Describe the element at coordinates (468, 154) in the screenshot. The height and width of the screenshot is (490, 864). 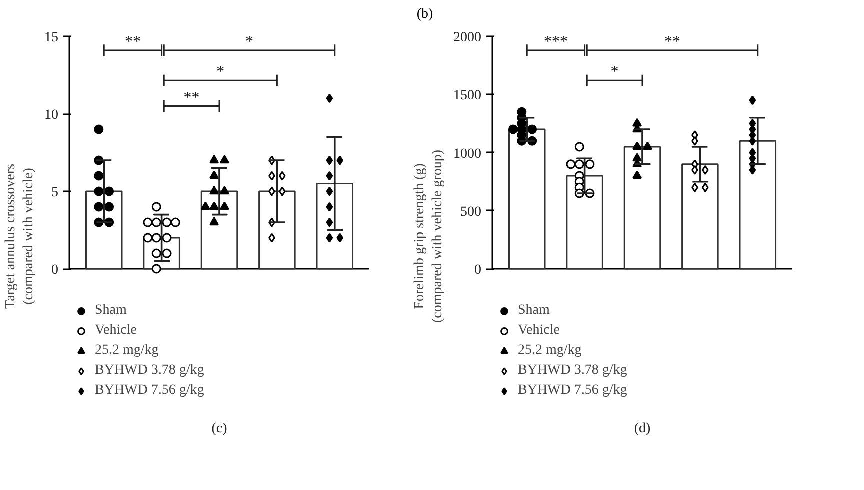
I see `y-tick-label: 1000` at that location.